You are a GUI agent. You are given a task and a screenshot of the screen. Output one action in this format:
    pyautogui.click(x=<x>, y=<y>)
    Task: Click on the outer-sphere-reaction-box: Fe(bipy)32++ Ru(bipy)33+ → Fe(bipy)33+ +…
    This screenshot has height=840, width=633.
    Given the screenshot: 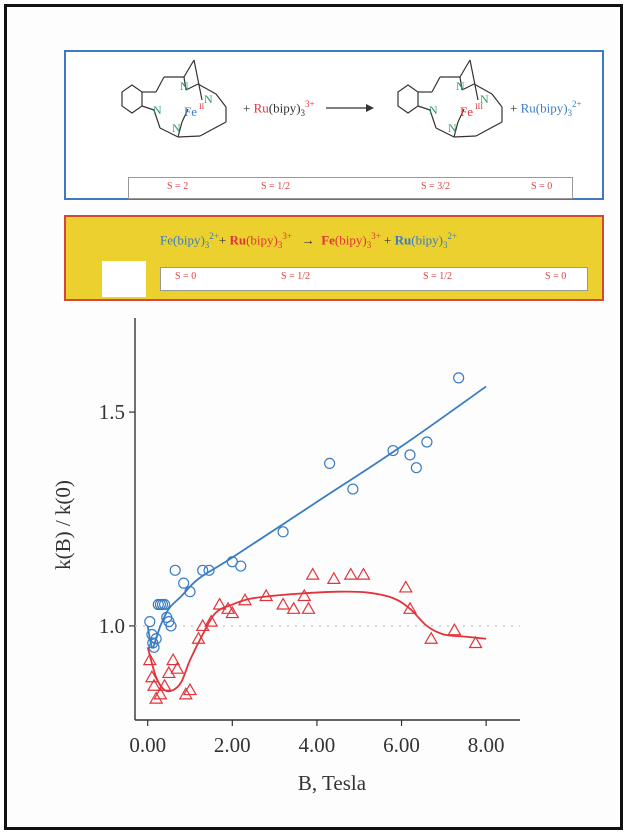 What is the action you would take?
    pyautogui.click(x=334, y=258)
    